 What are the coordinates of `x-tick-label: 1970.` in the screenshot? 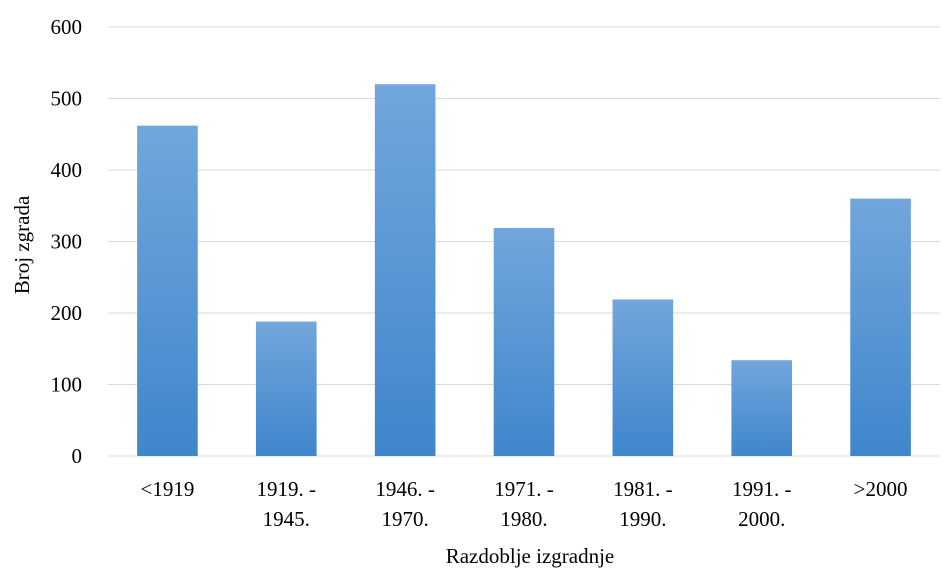 It's located at (405, 519).